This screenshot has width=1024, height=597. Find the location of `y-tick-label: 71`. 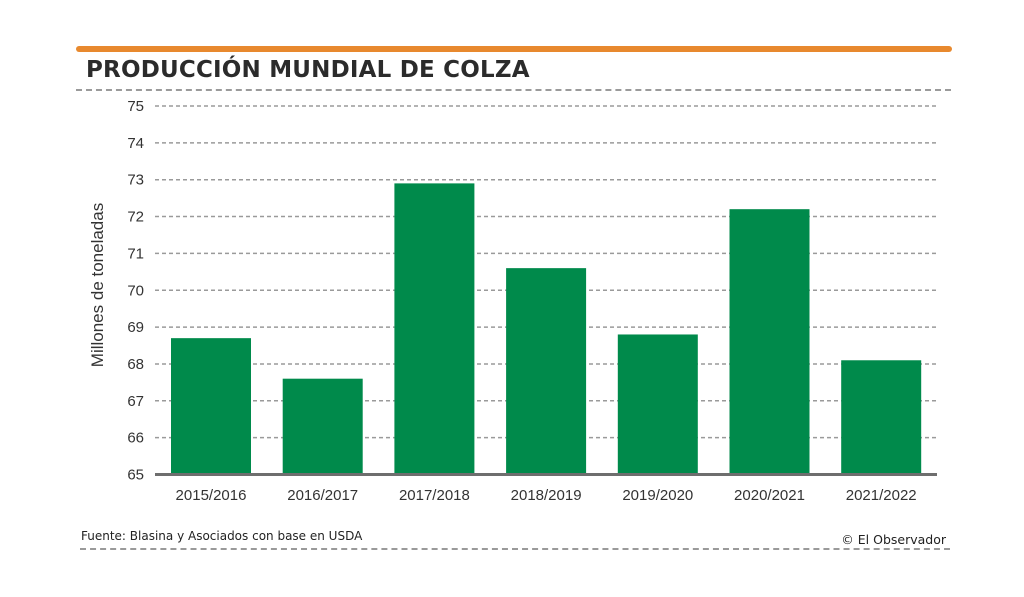

y-tick-label: 71 is located at coordinates (135, 253).